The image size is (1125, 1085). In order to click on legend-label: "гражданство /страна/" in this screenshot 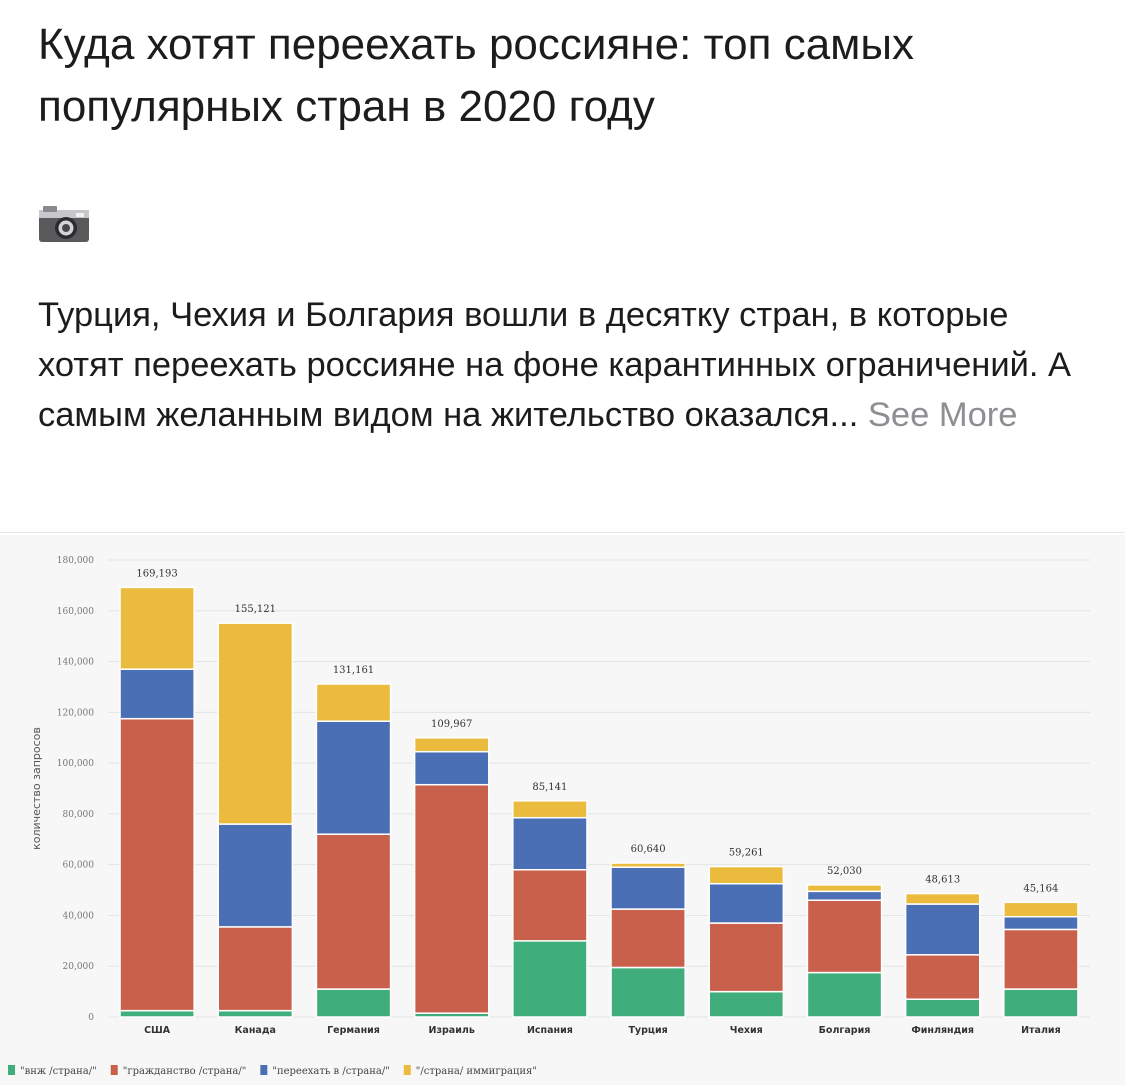, I will do `click(185, 1071)`.